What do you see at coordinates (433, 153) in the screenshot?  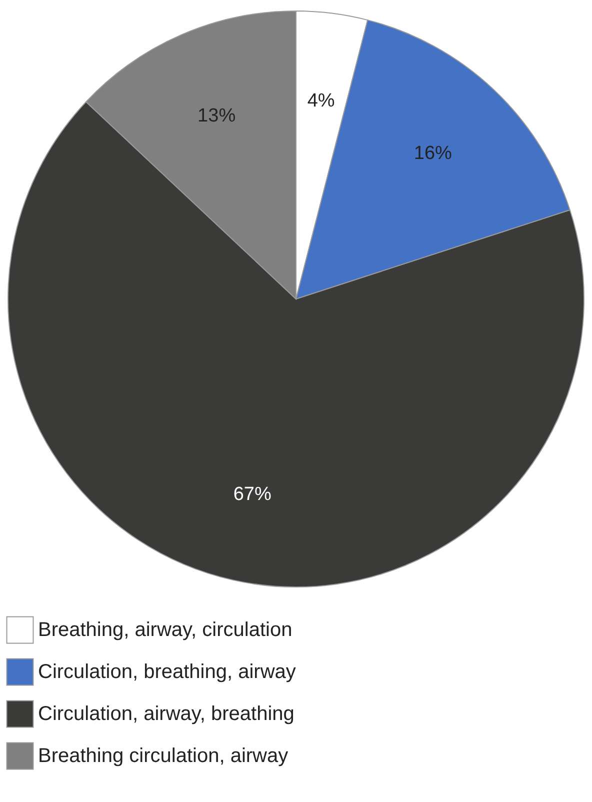 I see `data-label: 16%` at bounding box center [433, 153].